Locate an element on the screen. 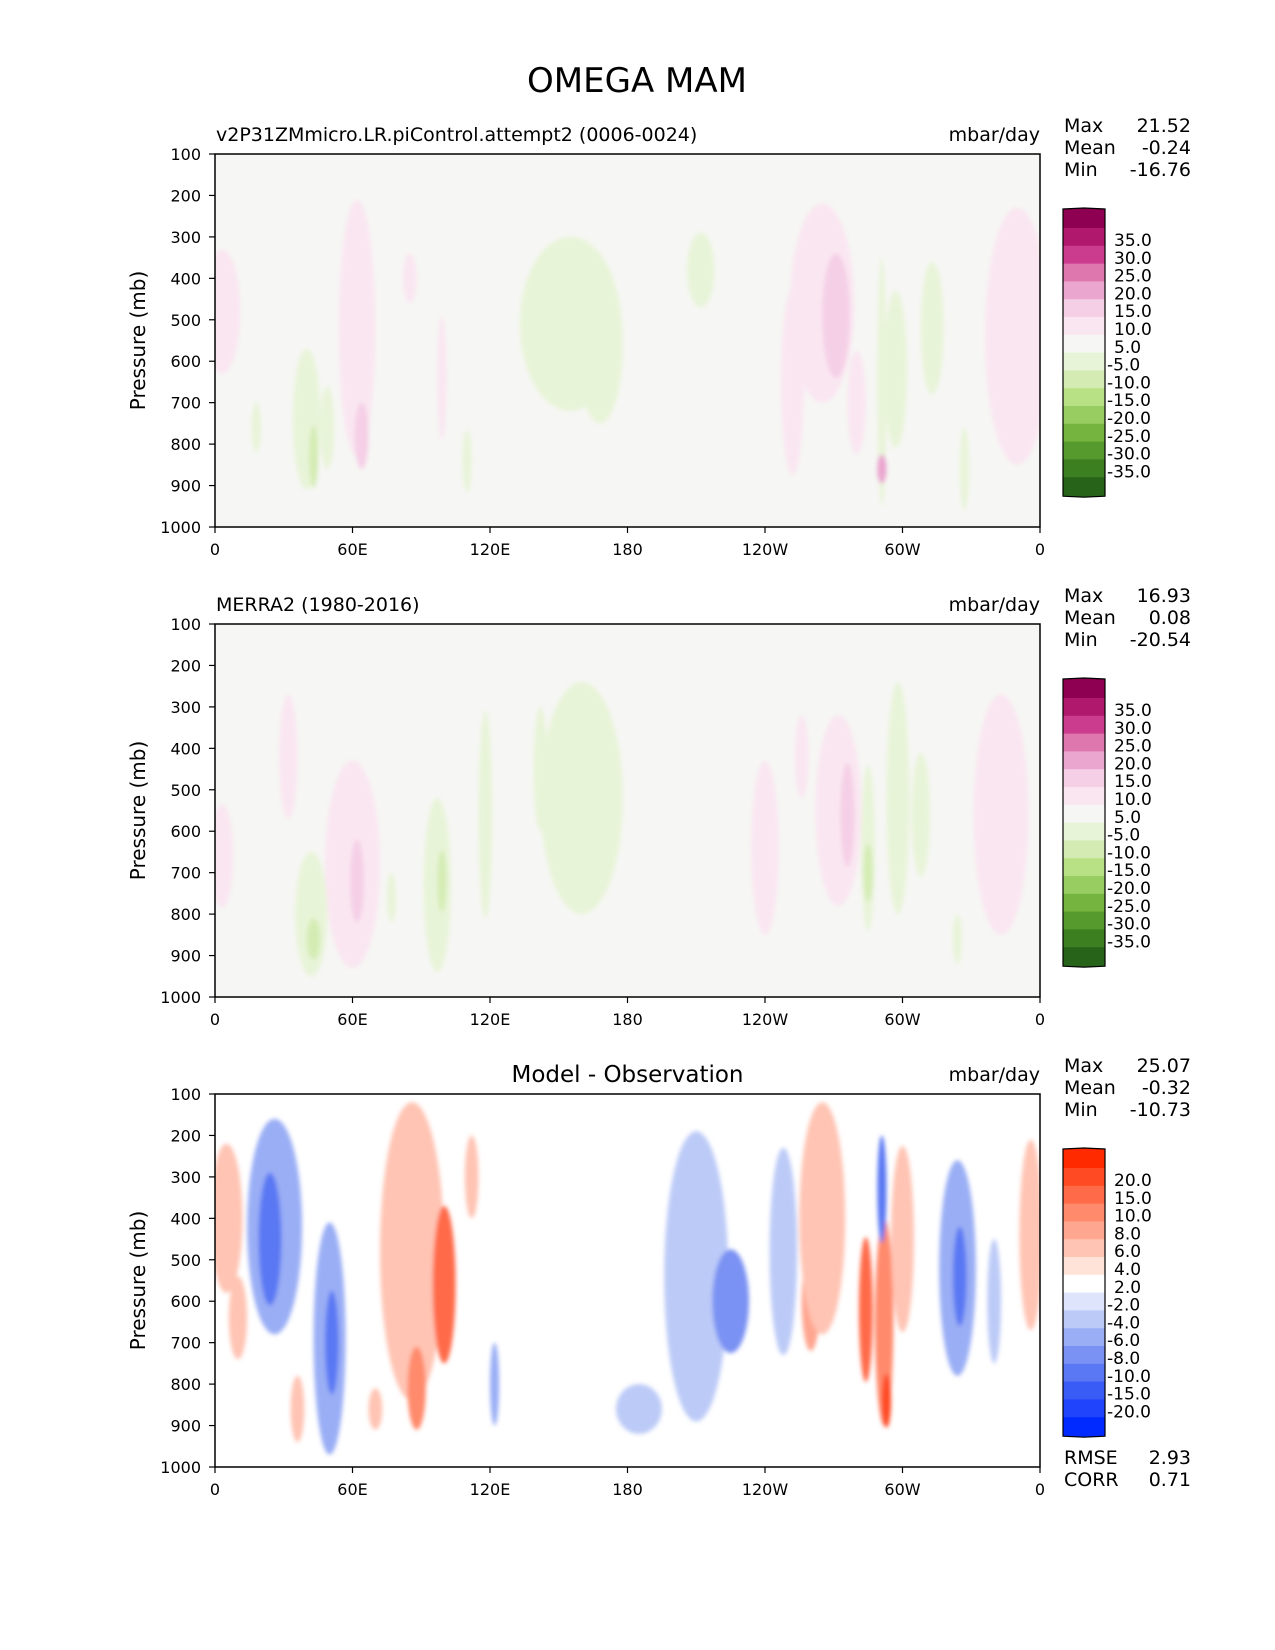 This screenshot has height=1650, width=1275. colorbar-tick-label: 6.0 is located at coordinates (1127, 1252).